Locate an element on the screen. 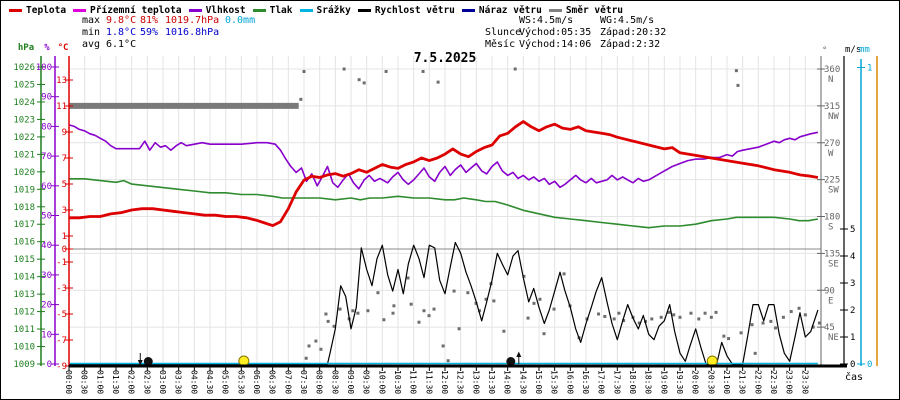  axis-label: 15:30 is located at coordinates (554, 382).